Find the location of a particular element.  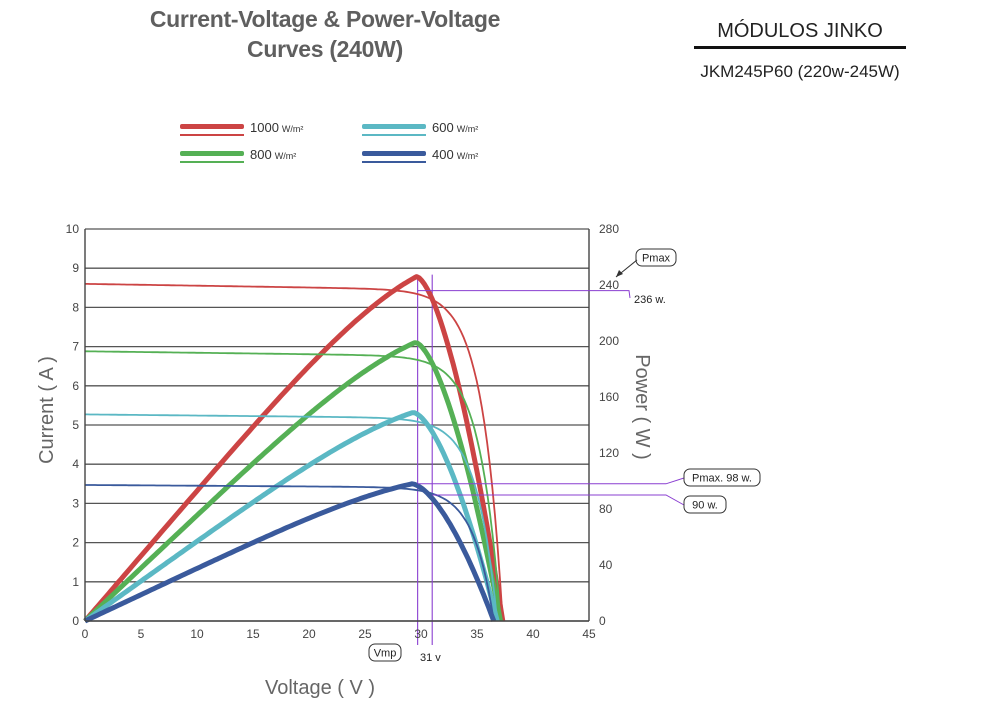

vmp-callout-box is located at coordinates (385, 652).